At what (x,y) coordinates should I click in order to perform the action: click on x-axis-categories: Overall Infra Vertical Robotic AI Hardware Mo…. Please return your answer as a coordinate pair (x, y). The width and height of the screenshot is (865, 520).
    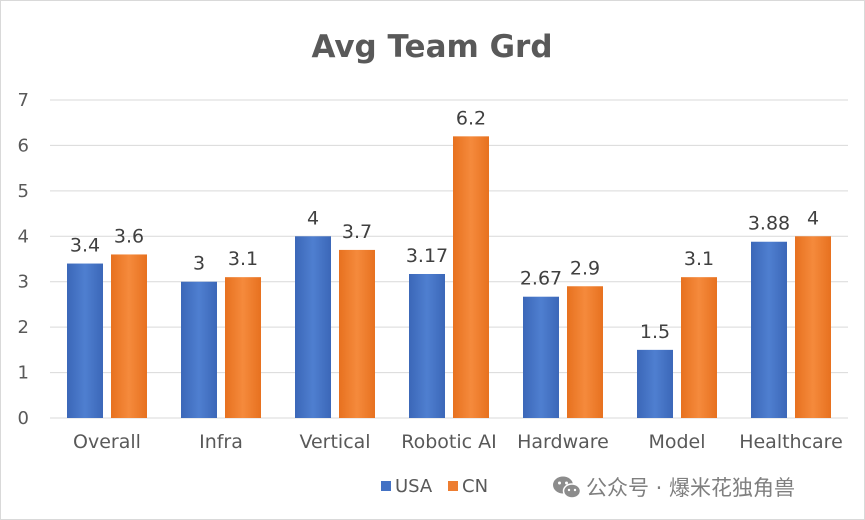
    Looking at the image, I should click on (458, 442).